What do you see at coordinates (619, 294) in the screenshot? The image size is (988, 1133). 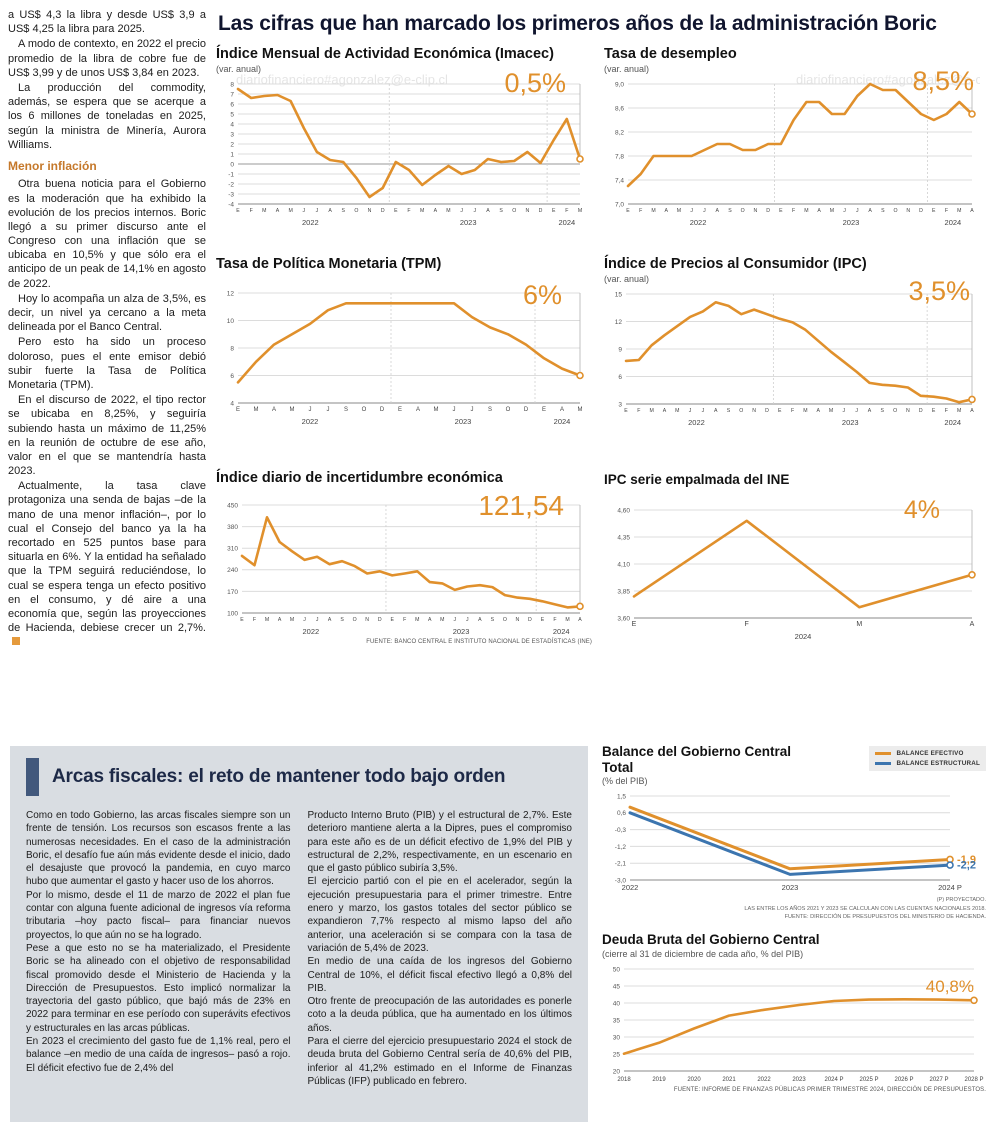 I see `svg-text: 15` at bounding box center [619, 294].